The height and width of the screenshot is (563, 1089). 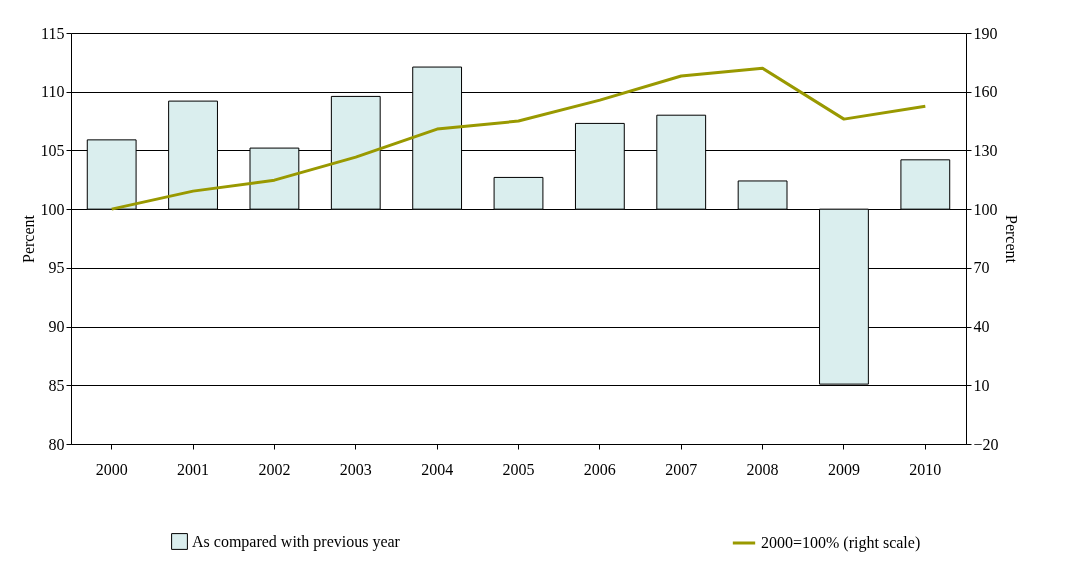 I want to click on x-tick-label: 2003, so click(x=355, y=469).